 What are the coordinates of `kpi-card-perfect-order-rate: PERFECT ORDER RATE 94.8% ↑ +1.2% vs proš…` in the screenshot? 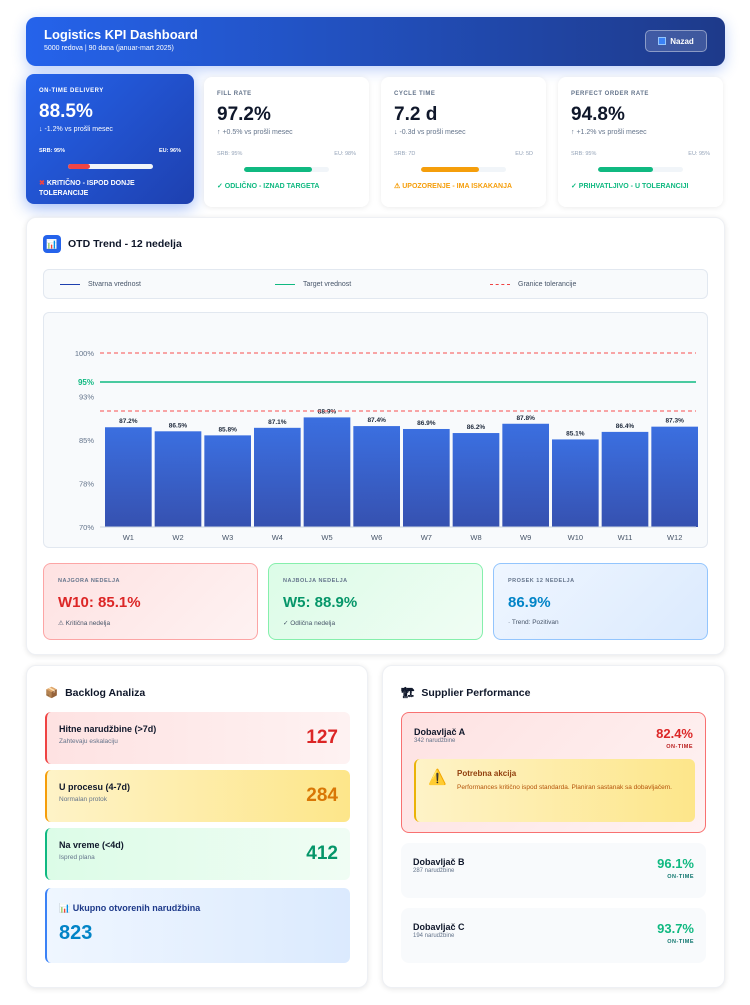 It's located at (640, 142).